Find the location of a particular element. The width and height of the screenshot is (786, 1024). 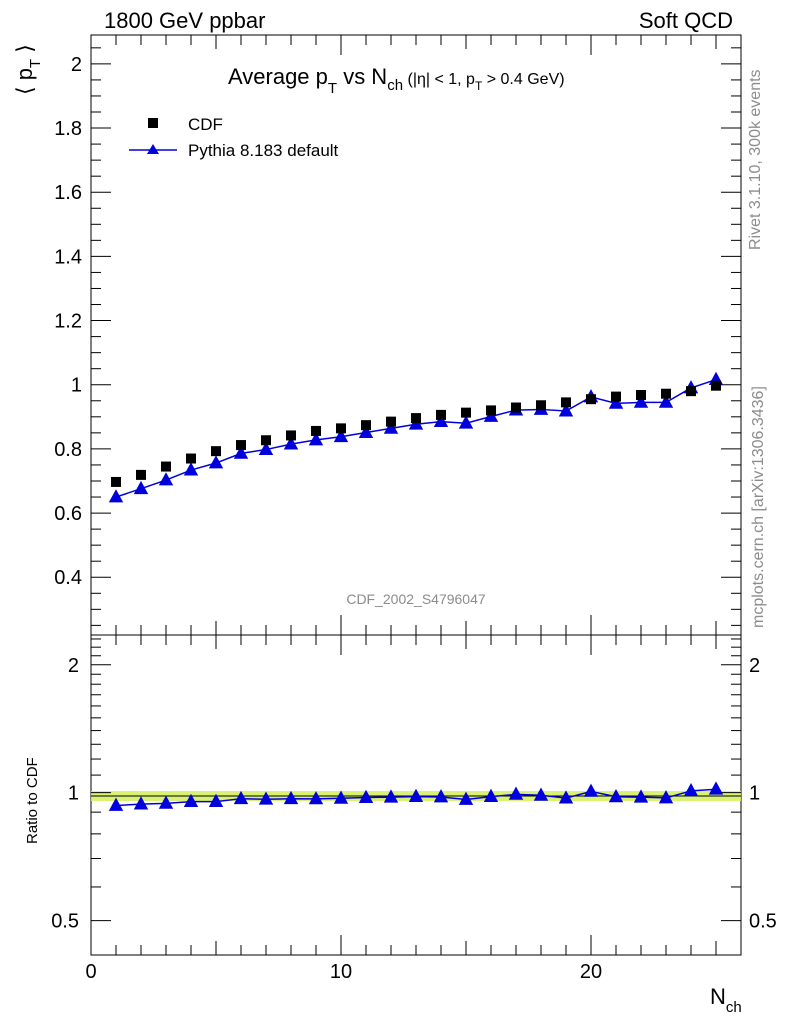

legend-cdf-marker is located at coordinates (153, 123).